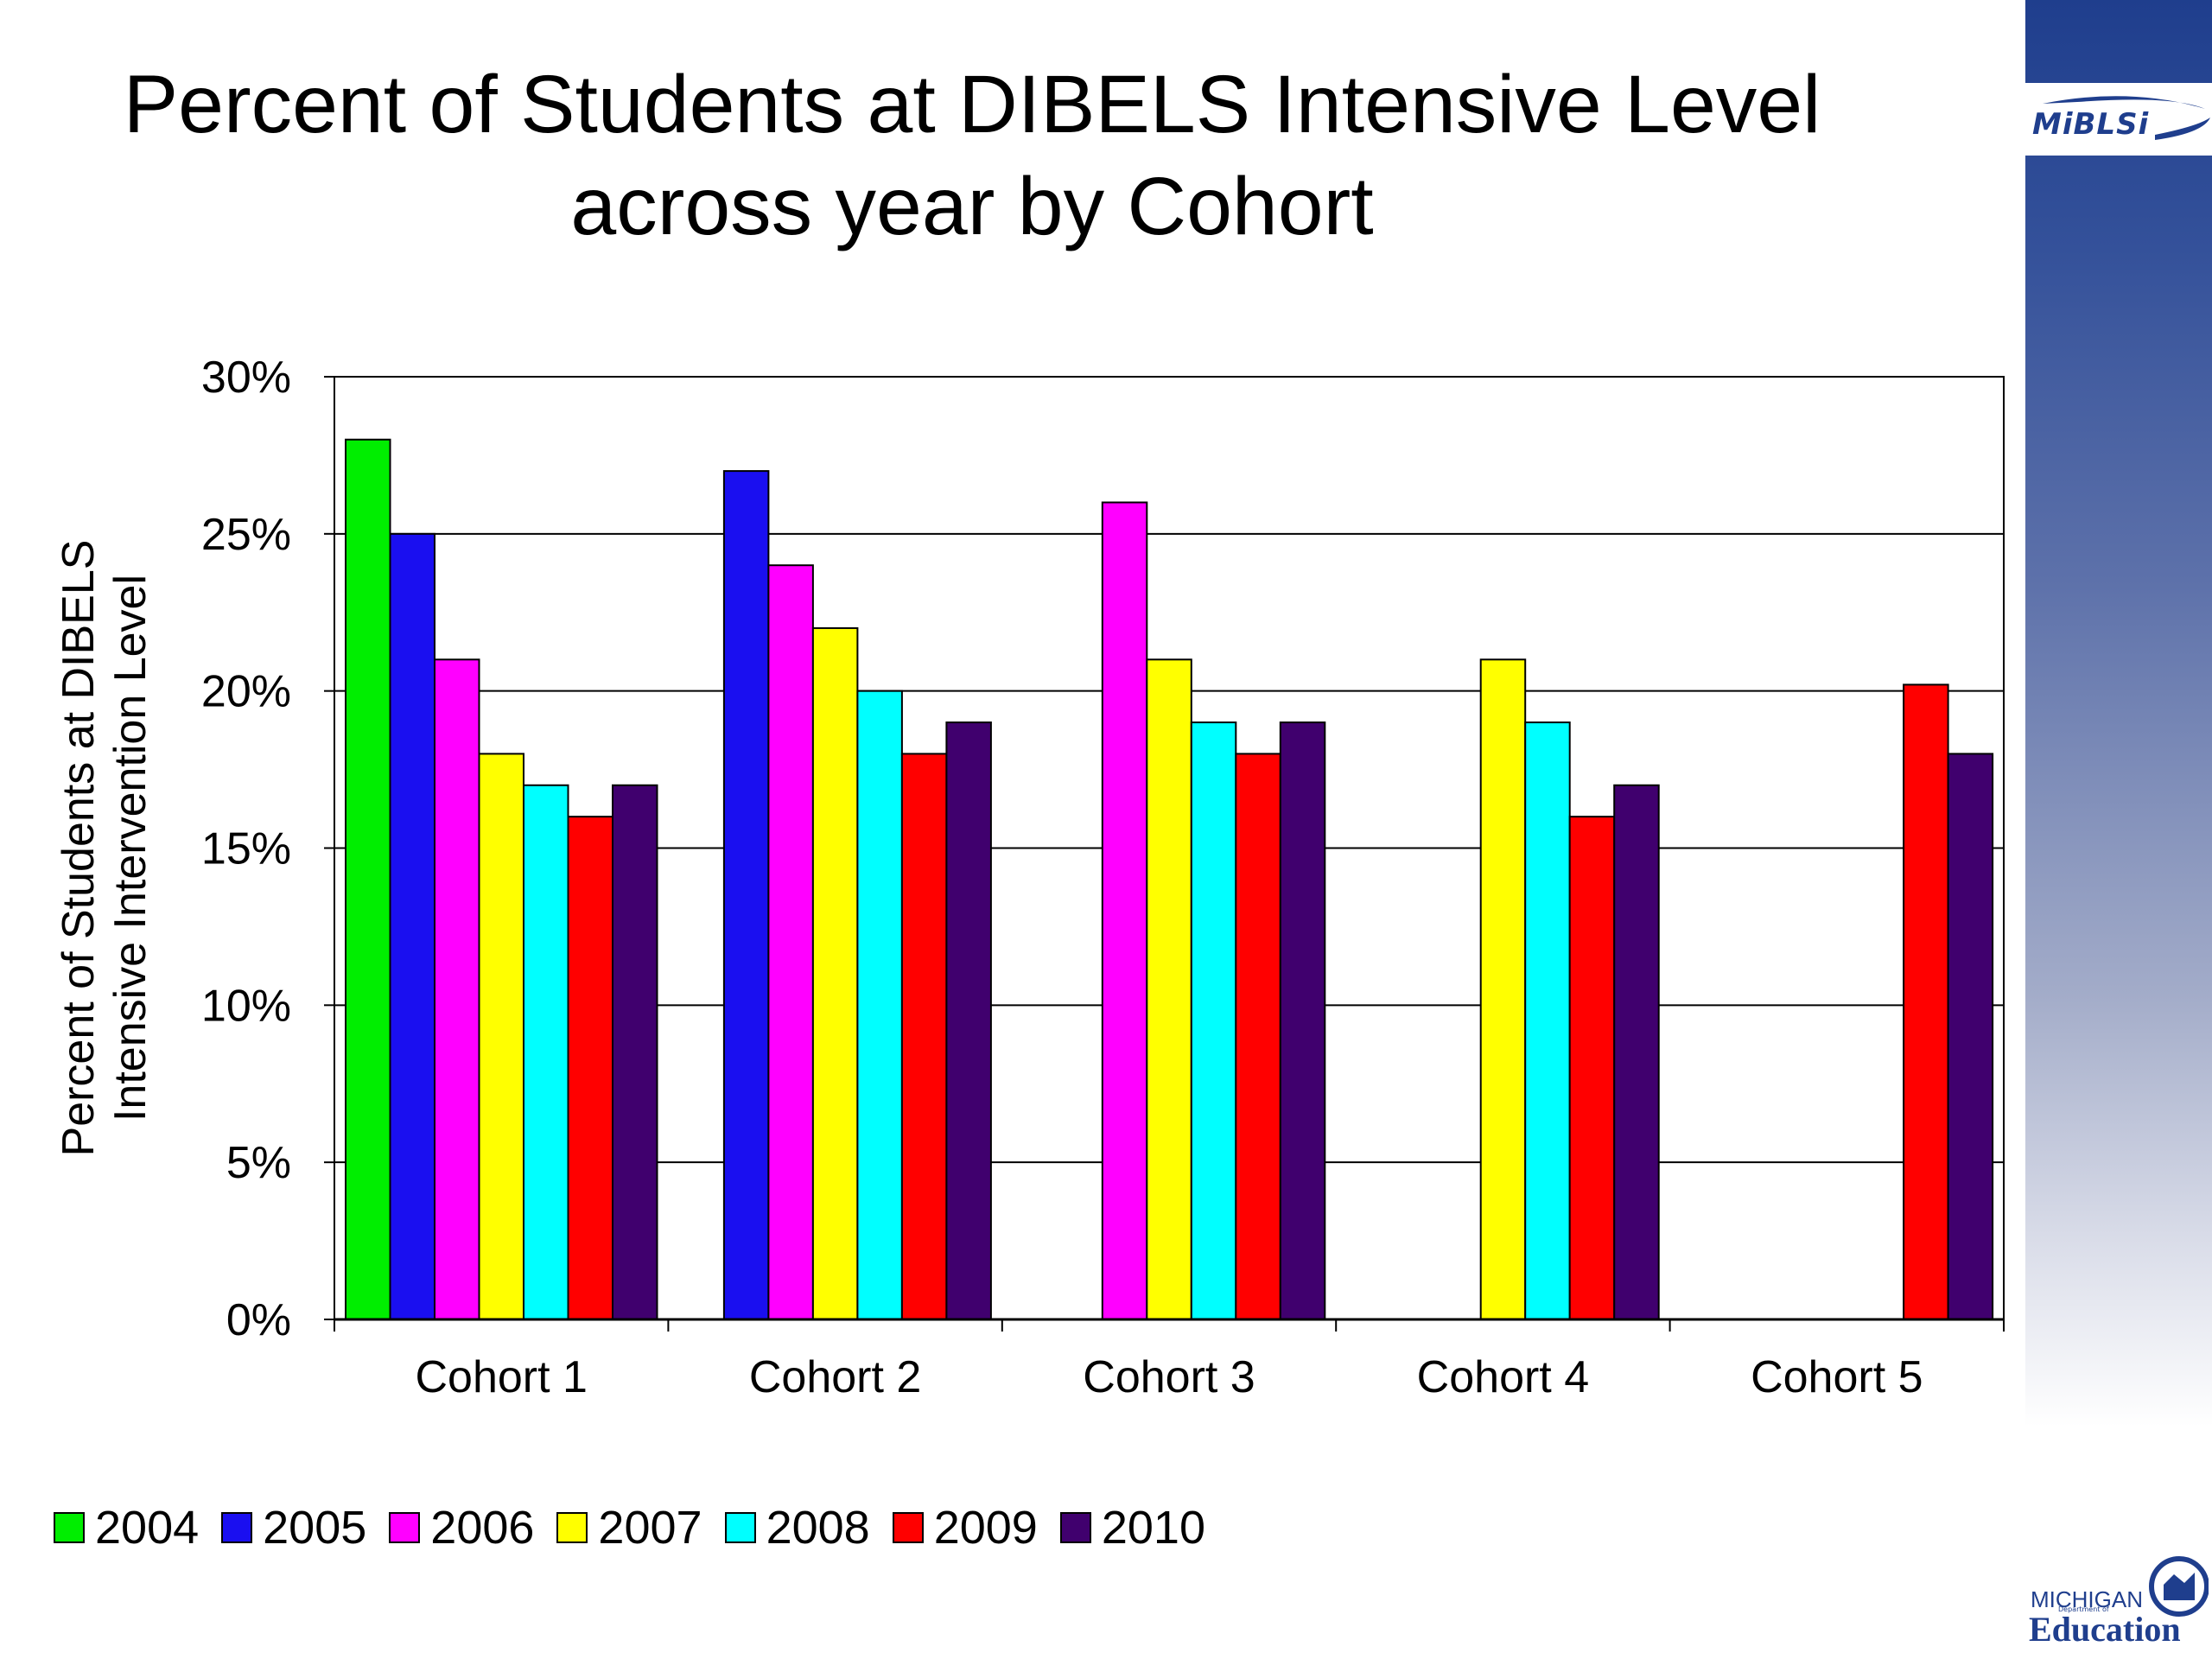  What do you see at coordinates (258, 1163) in the screenshot?
I see `y-tick-label: 5%` at bounding box center [258, 1163].